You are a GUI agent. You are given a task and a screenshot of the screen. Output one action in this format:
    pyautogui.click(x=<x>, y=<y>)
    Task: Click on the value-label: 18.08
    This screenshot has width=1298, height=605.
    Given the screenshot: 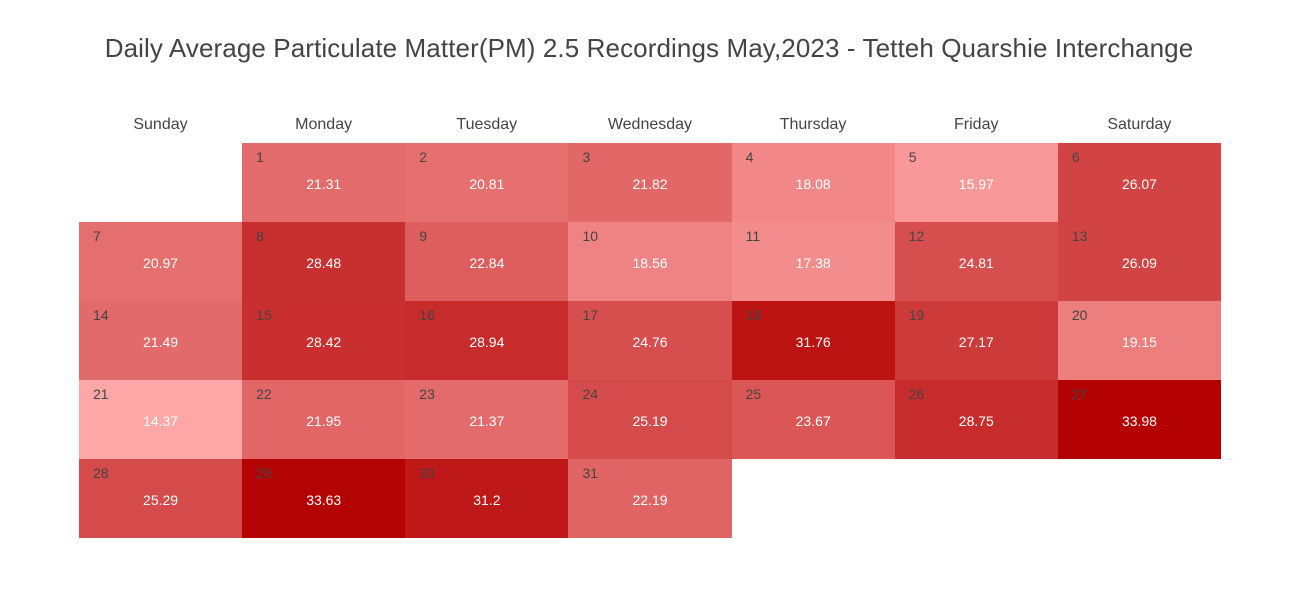 What is the action you would take?
    pyautogui.click(x=813, y=184)
    